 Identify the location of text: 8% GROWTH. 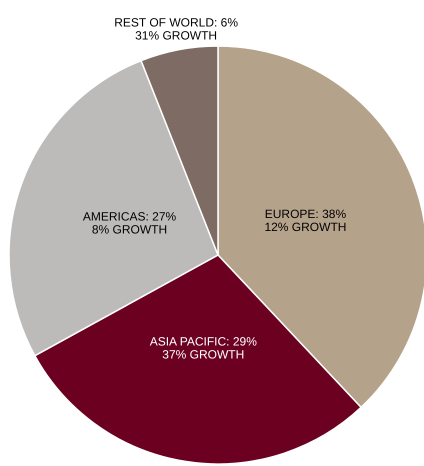
(130, 229).